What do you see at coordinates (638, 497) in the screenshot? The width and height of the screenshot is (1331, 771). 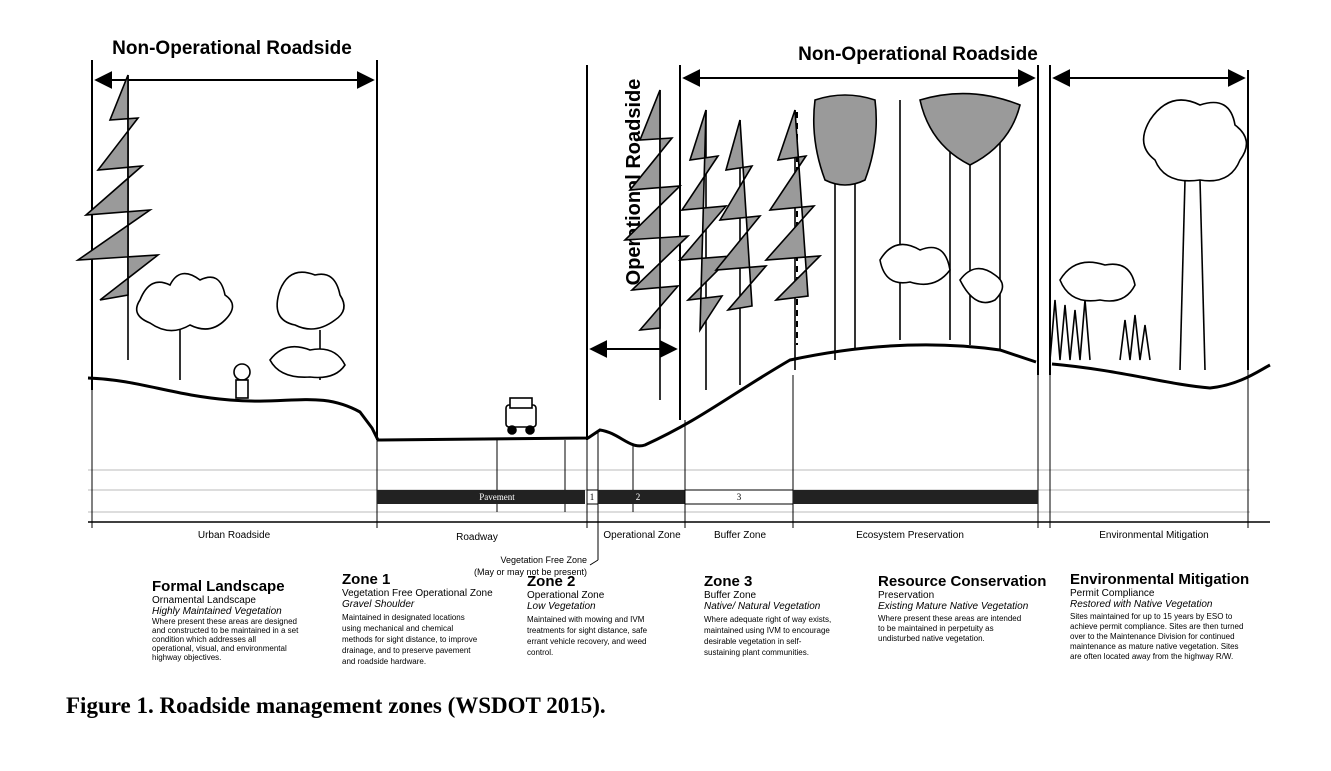 I see `bar-label-zone2: 2` at bounding box center [638, 497].